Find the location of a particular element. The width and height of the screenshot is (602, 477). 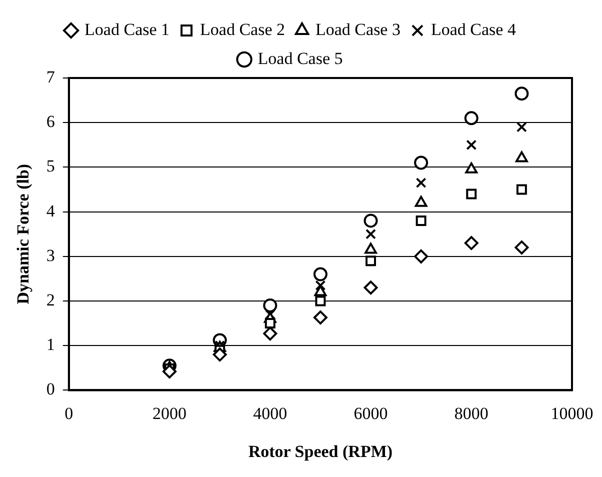

x-tick-label: 2000 is located at coordinates (169, 413).